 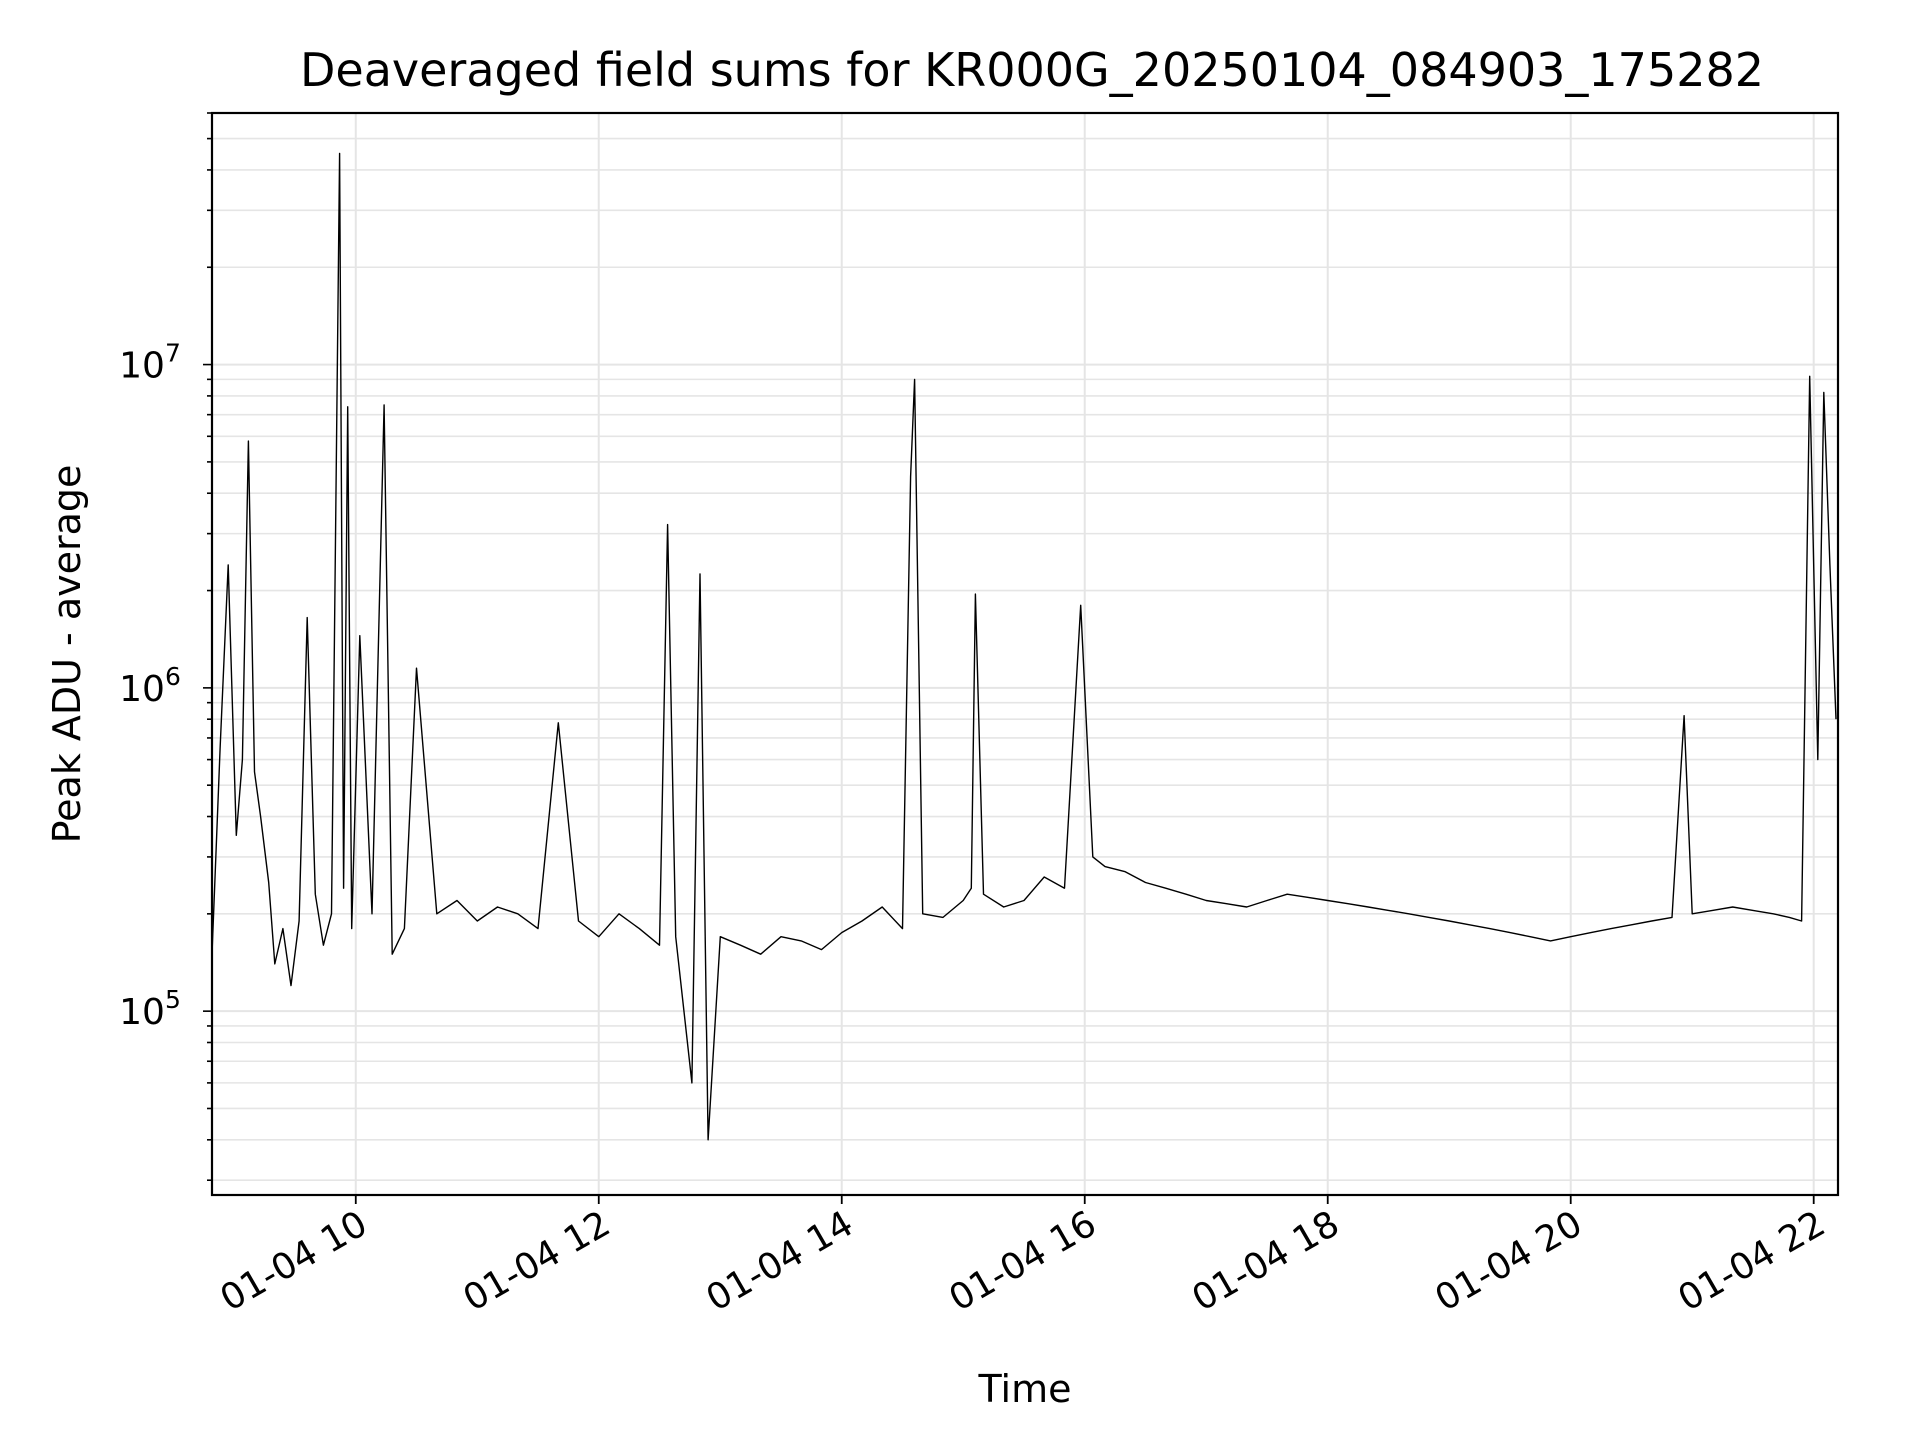 I want to click on y-tick-label: 10⁵, so click(x=150, y=1009).